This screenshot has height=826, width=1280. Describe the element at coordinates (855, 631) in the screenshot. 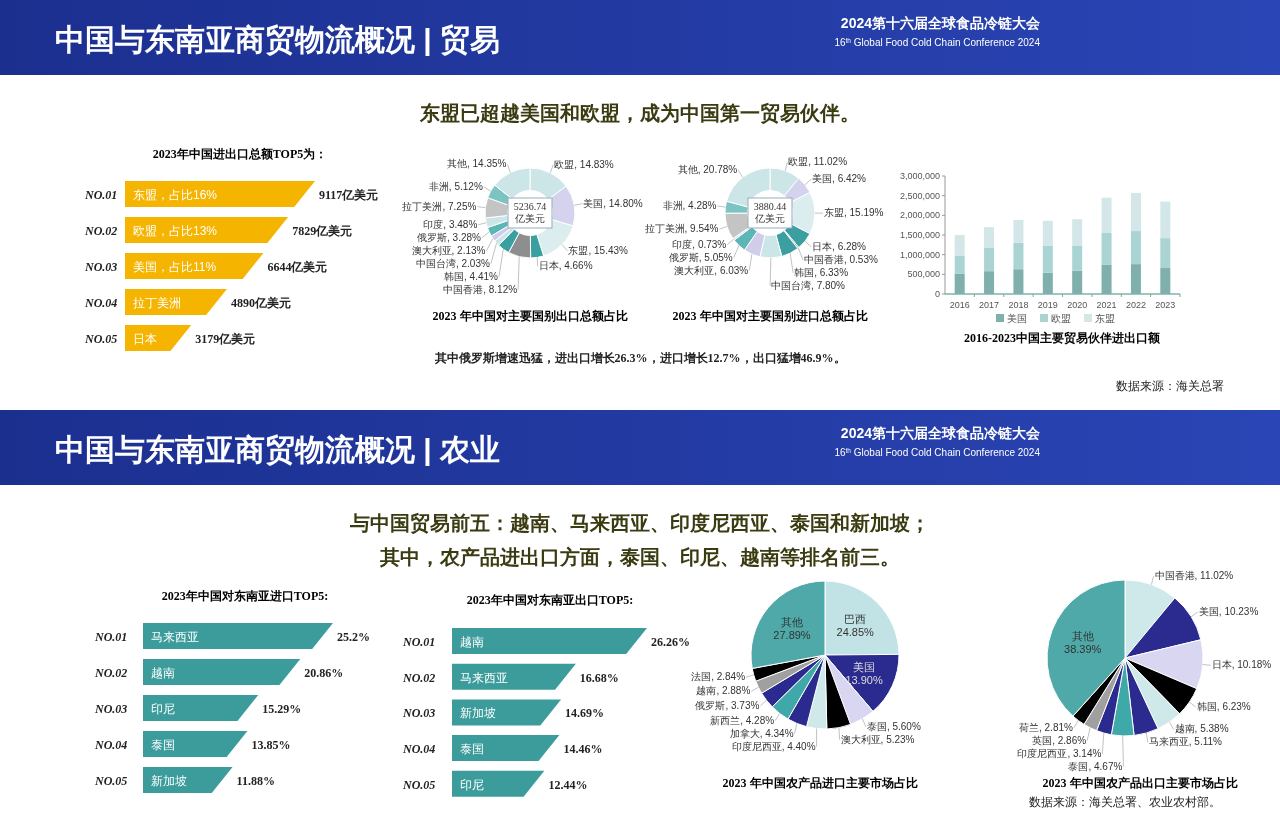

I see `data-label: 24.85%` at that location.